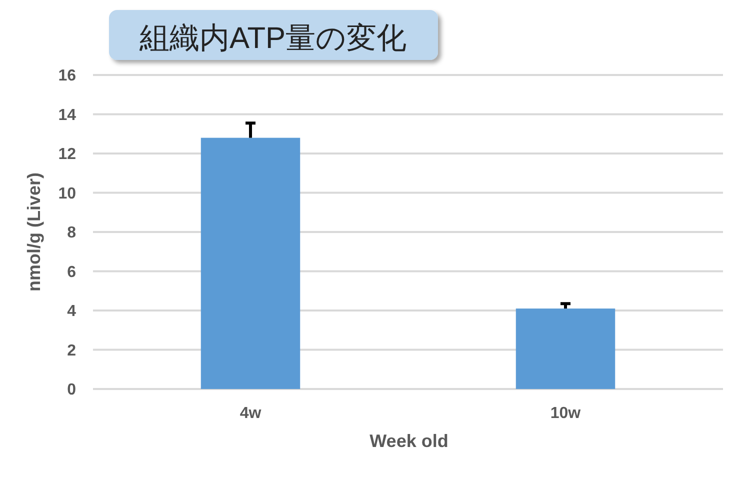 The image size is (751, 478). I want to click on y-tick-label: 6, so click(71, 272).